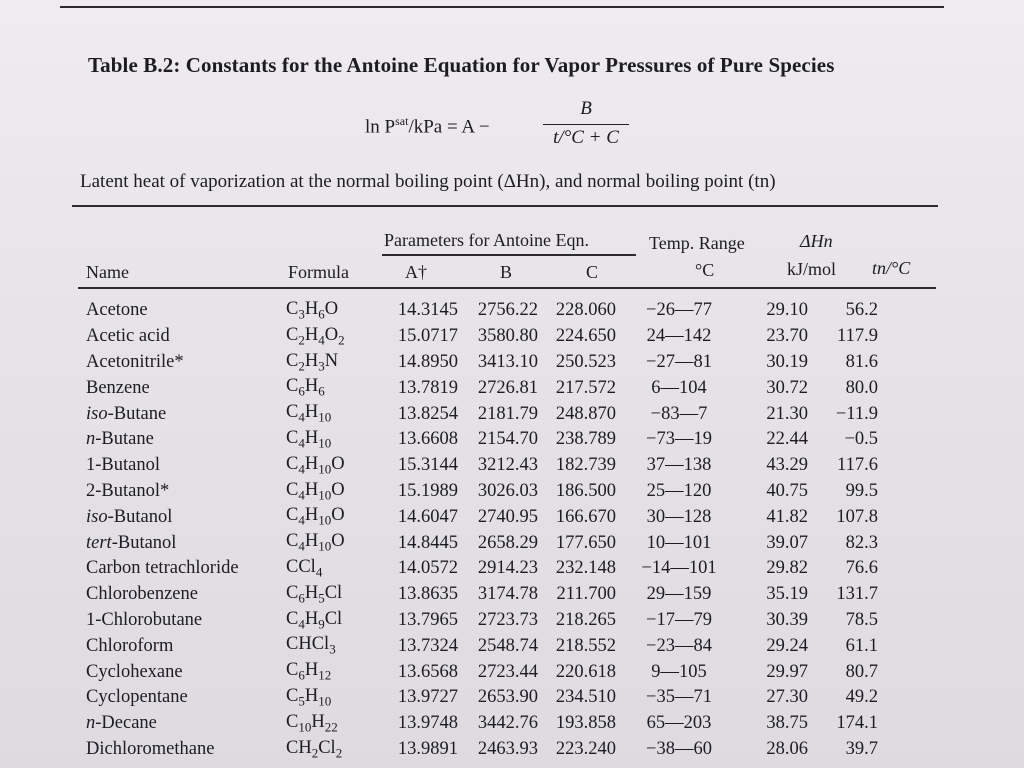  I want to click on row-name: Chloroform, so click(130, 645).